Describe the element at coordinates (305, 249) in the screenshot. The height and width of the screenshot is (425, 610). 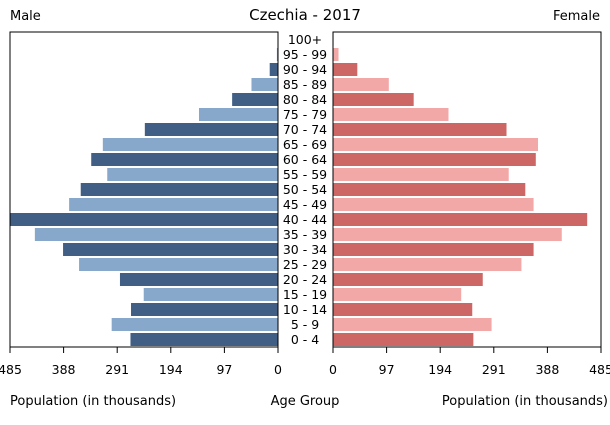
I see `age-group-tick-label: 30 - 34` at that location.